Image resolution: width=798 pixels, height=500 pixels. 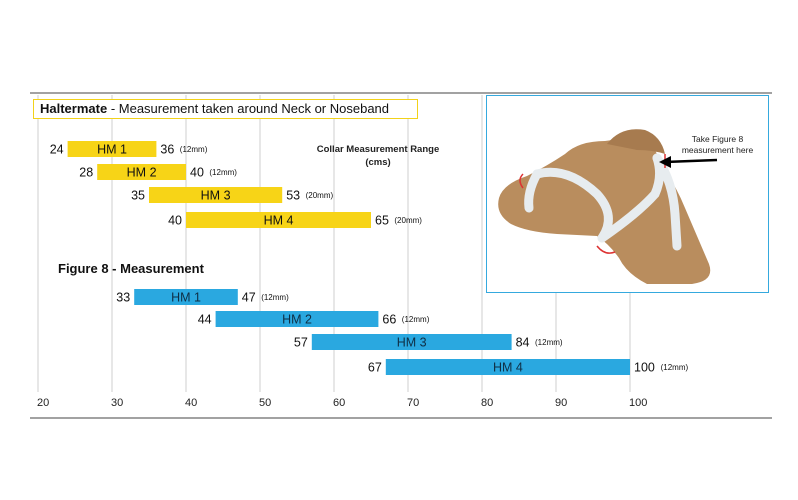 I want to click on start-value-label: 28, so click(x=86, y=173).